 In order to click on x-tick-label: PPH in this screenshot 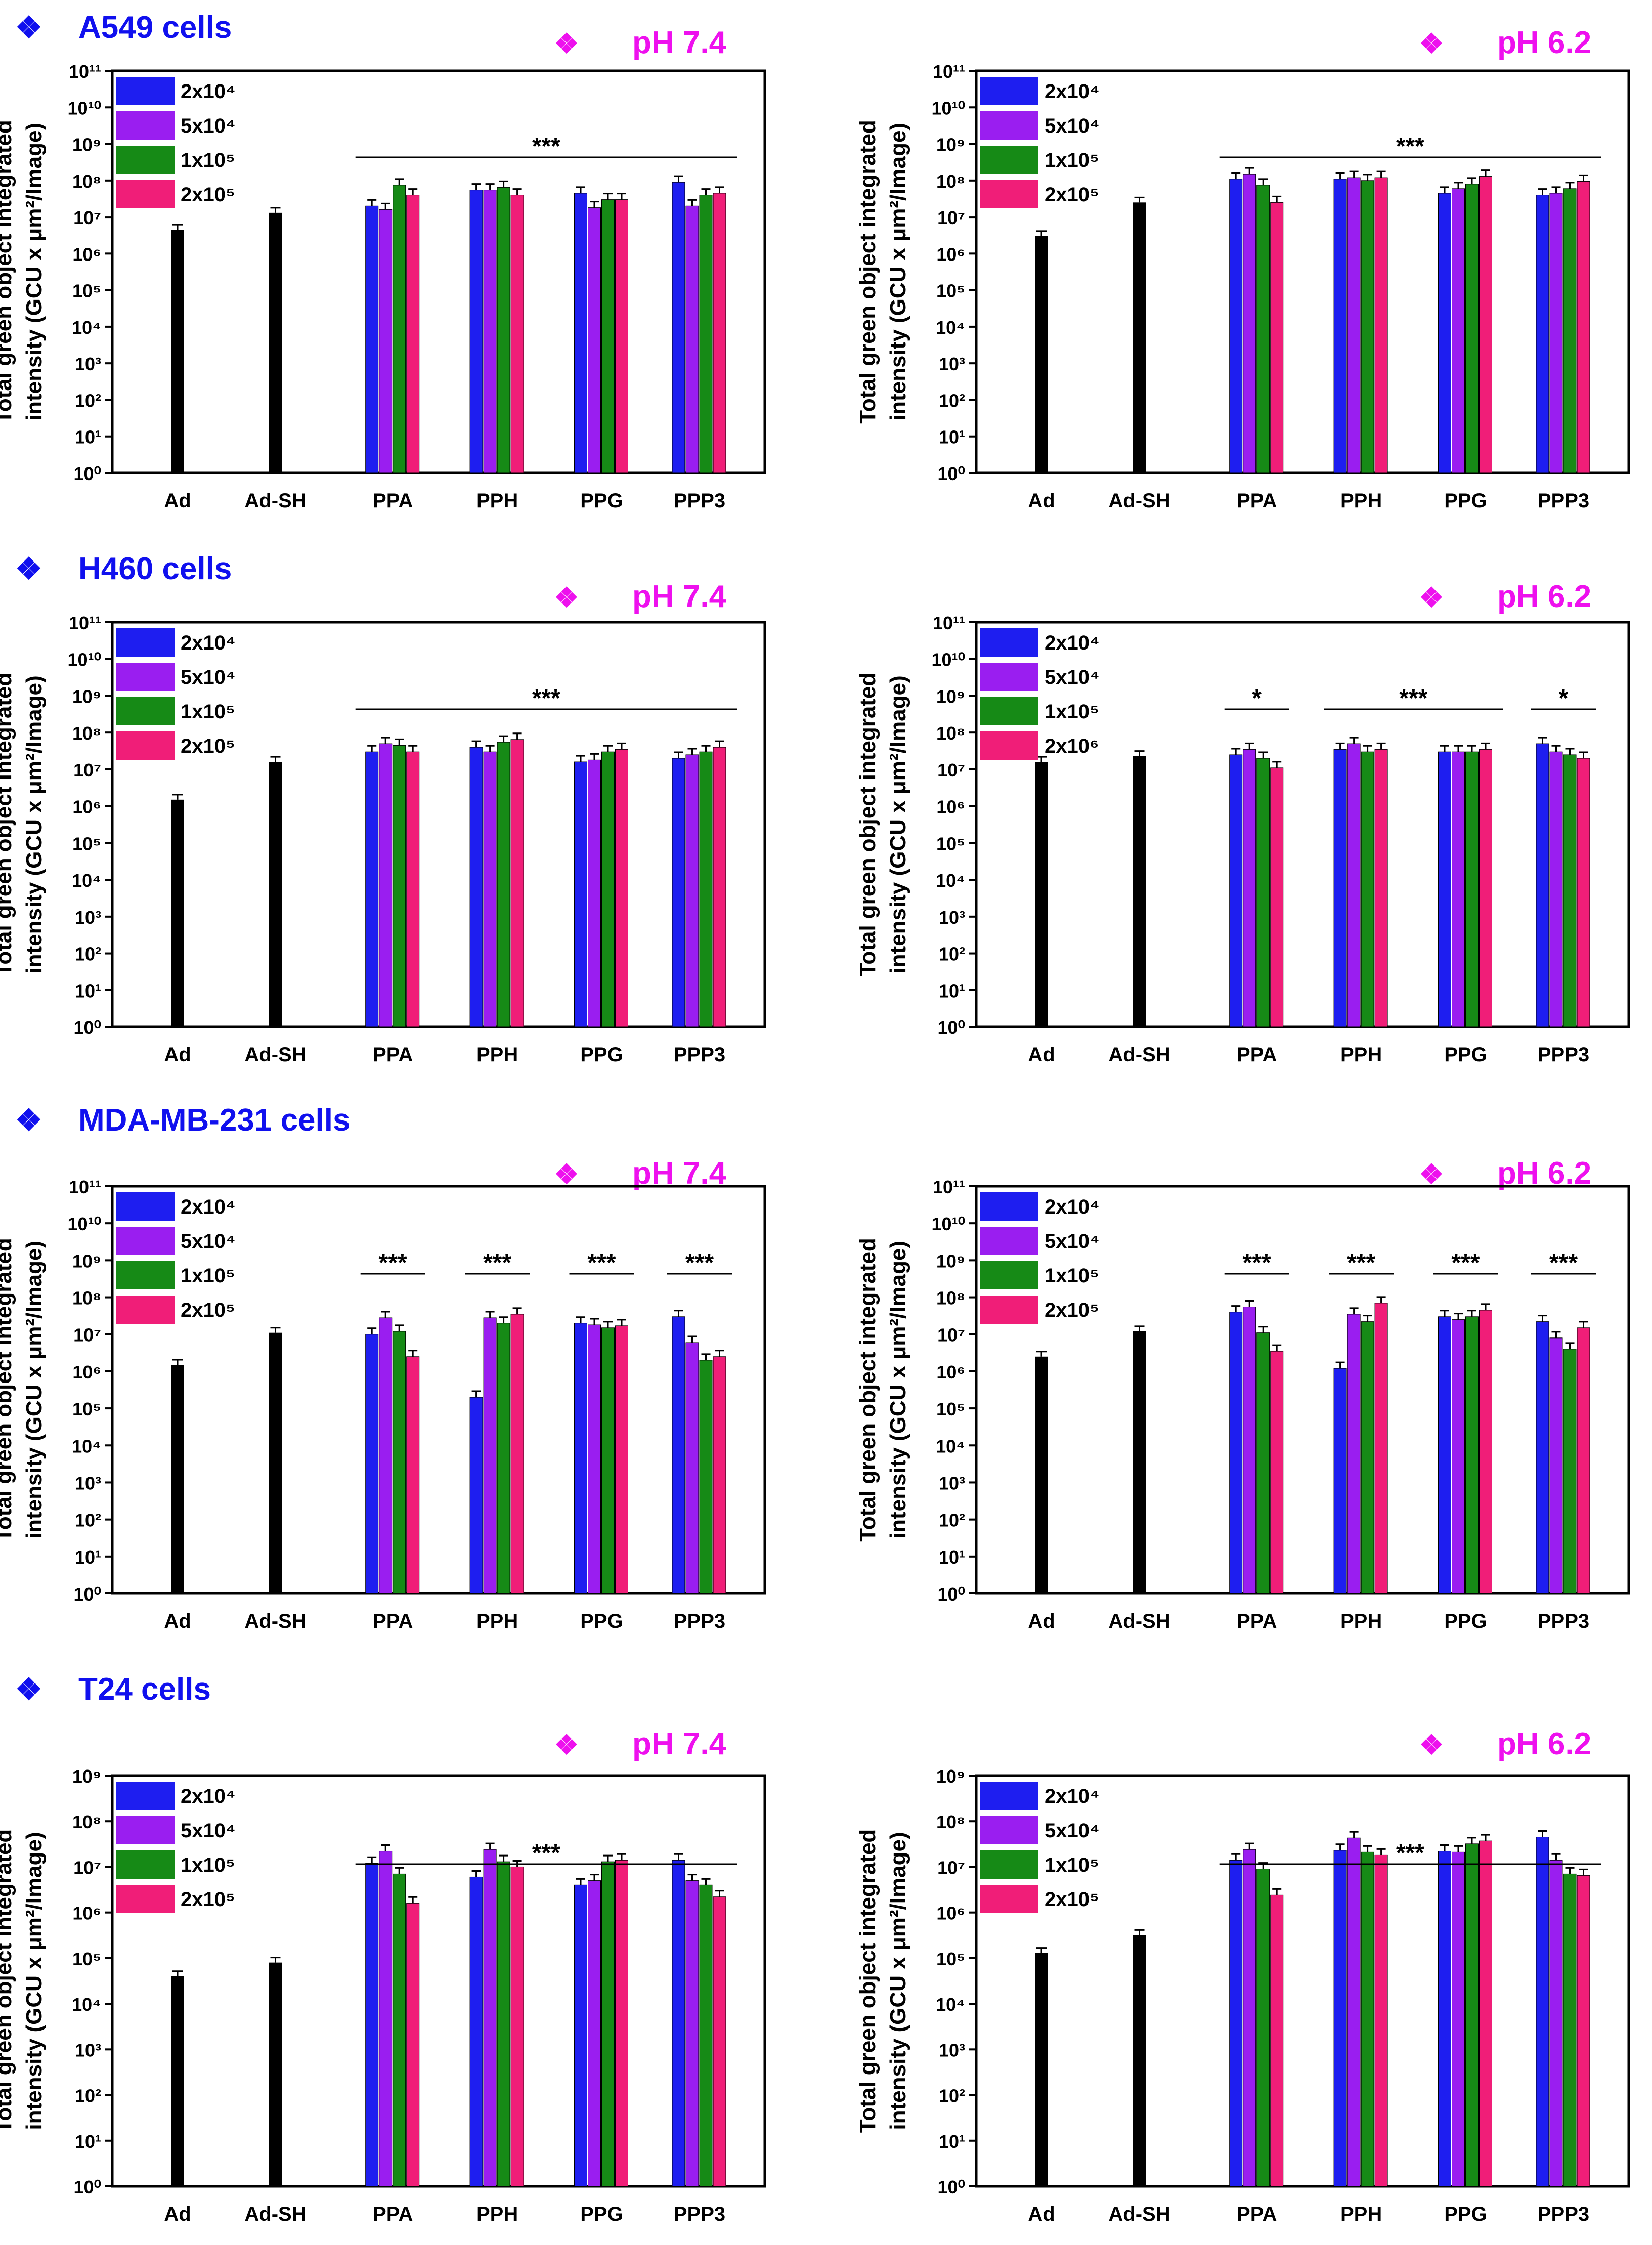, I will do `click(1361, 2214)`.